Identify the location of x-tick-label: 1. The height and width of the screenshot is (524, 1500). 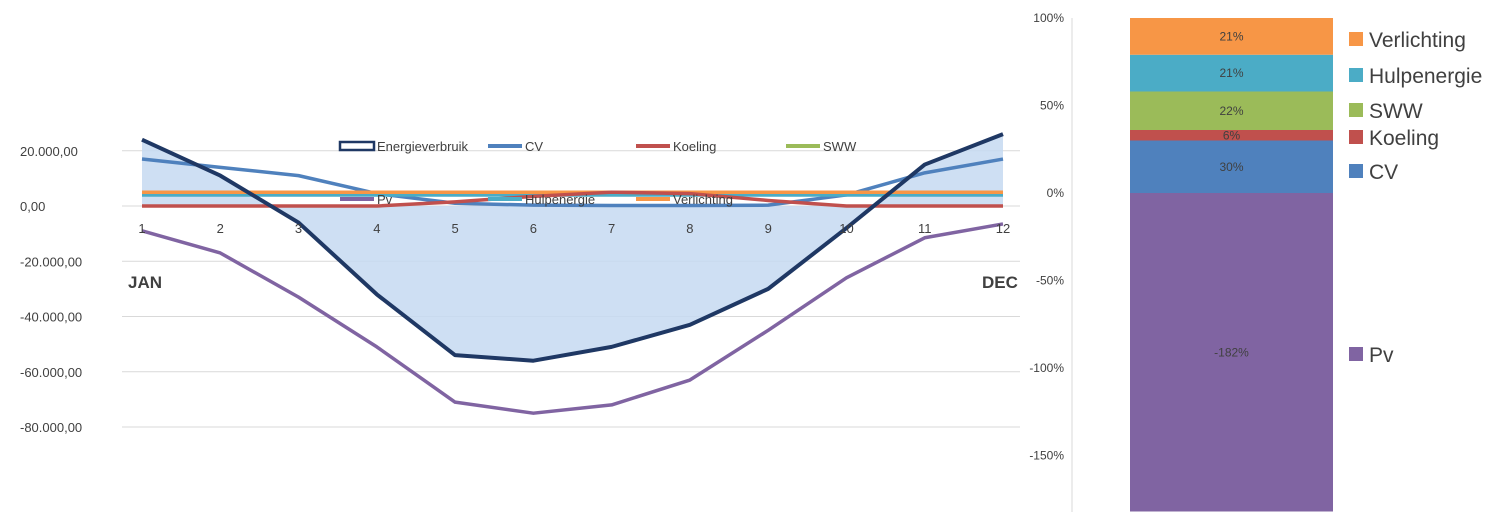
(141, 228).